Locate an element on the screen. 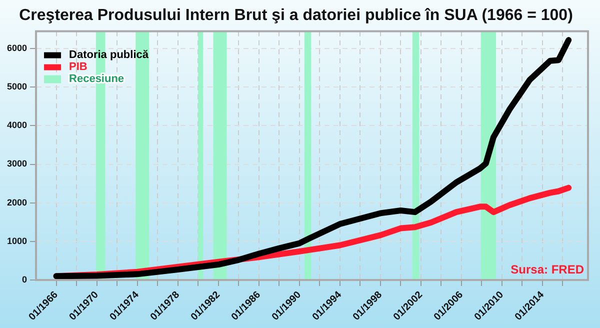 The height and width of the screenshot is (328, 600). y-tick-label: 6000 is located at coordinates (17, 48).